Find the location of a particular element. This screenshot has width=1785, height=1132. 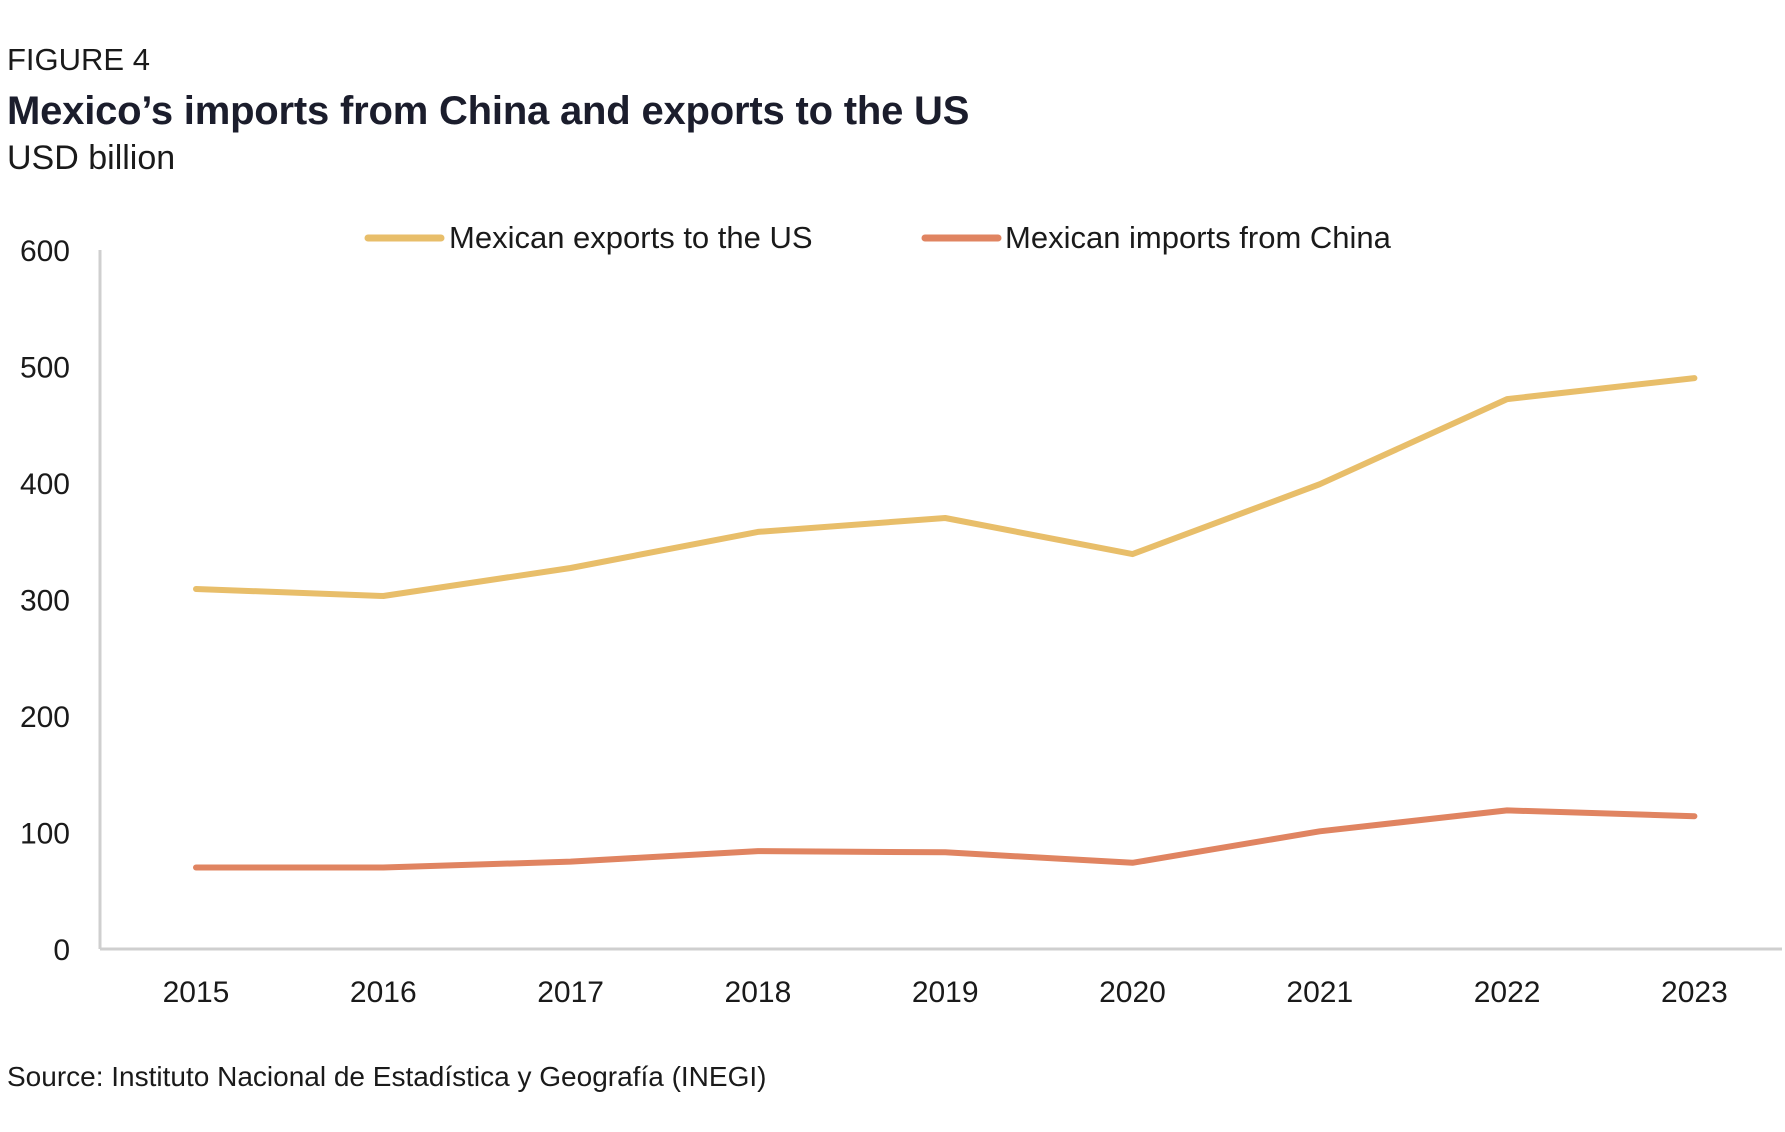

x-tick-label: 2018 is located at coordinates (758, 992).